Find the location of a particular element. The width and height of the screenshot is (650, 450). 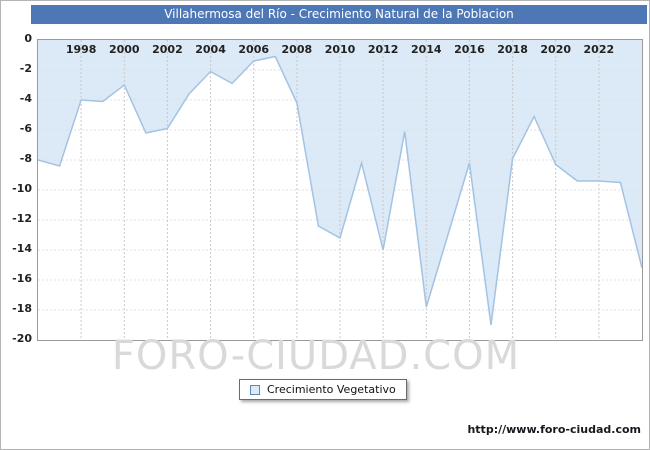

legend: Crecimiento Vegetativo is located at coordinates (323, 389).